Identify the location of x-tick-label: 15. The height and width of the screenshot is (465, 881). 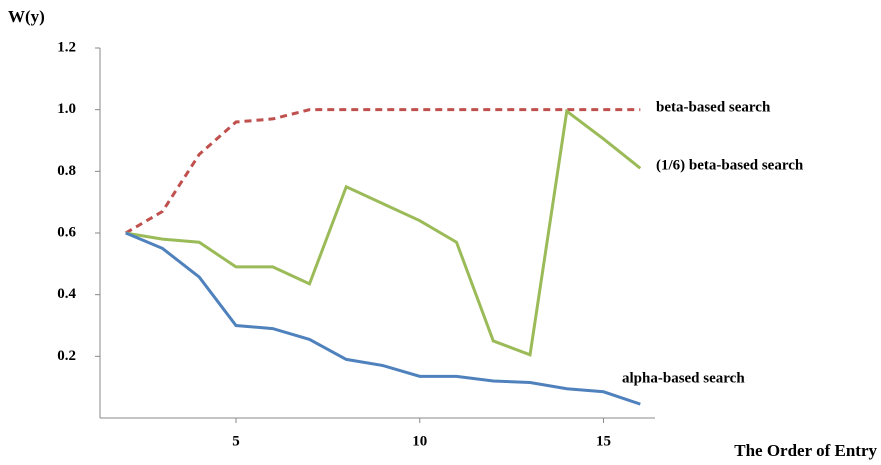
(603, 441).